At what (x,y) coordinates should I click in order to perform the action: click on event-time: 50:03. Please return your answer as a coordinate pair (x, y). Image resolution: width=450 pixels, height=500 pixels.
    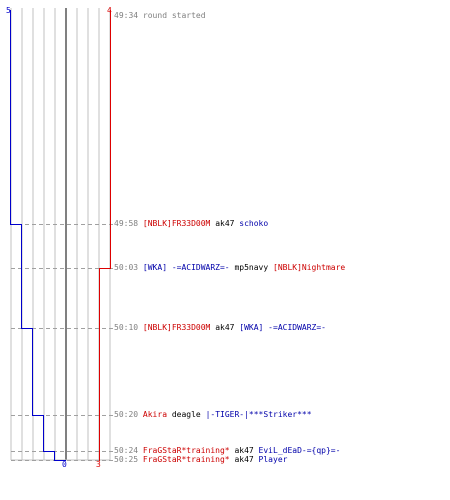
    Looking at the image, I should click on (126, 267).